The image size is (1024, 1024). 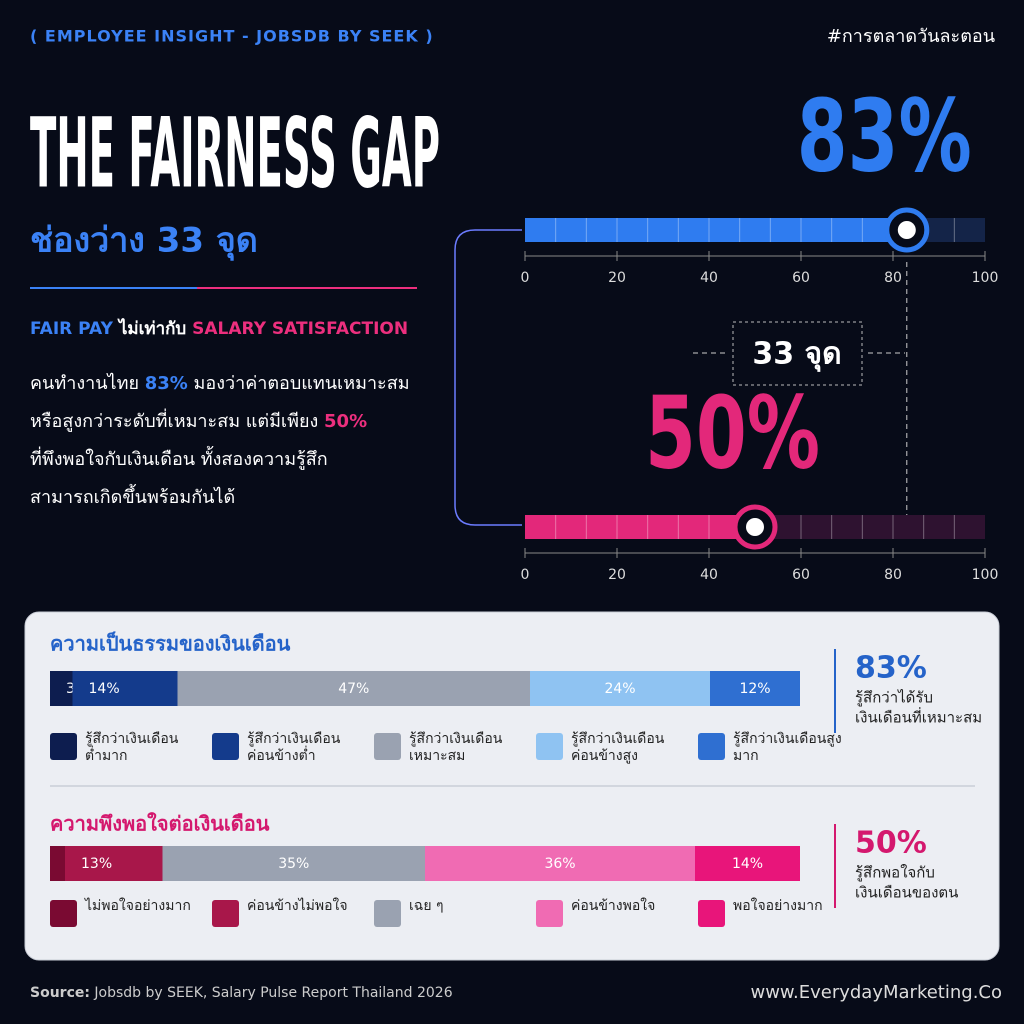 I want to click on segment-label: 35%, so click(x=293, y=864).